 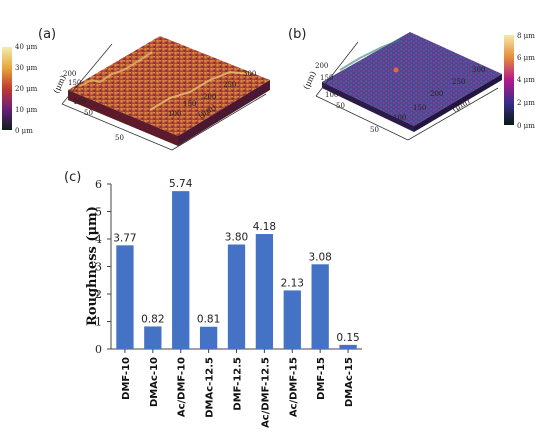 I want to click on panel-b-peak, so click(x=396, y=70).